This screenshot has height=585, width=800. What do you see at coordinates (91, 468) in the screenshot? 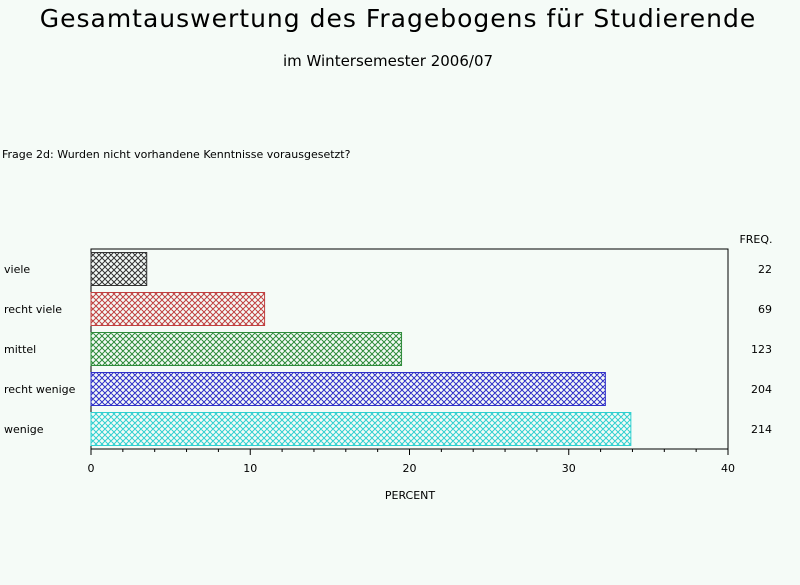
I see `x-tick-label: 0` at bounding box center [91, 468].